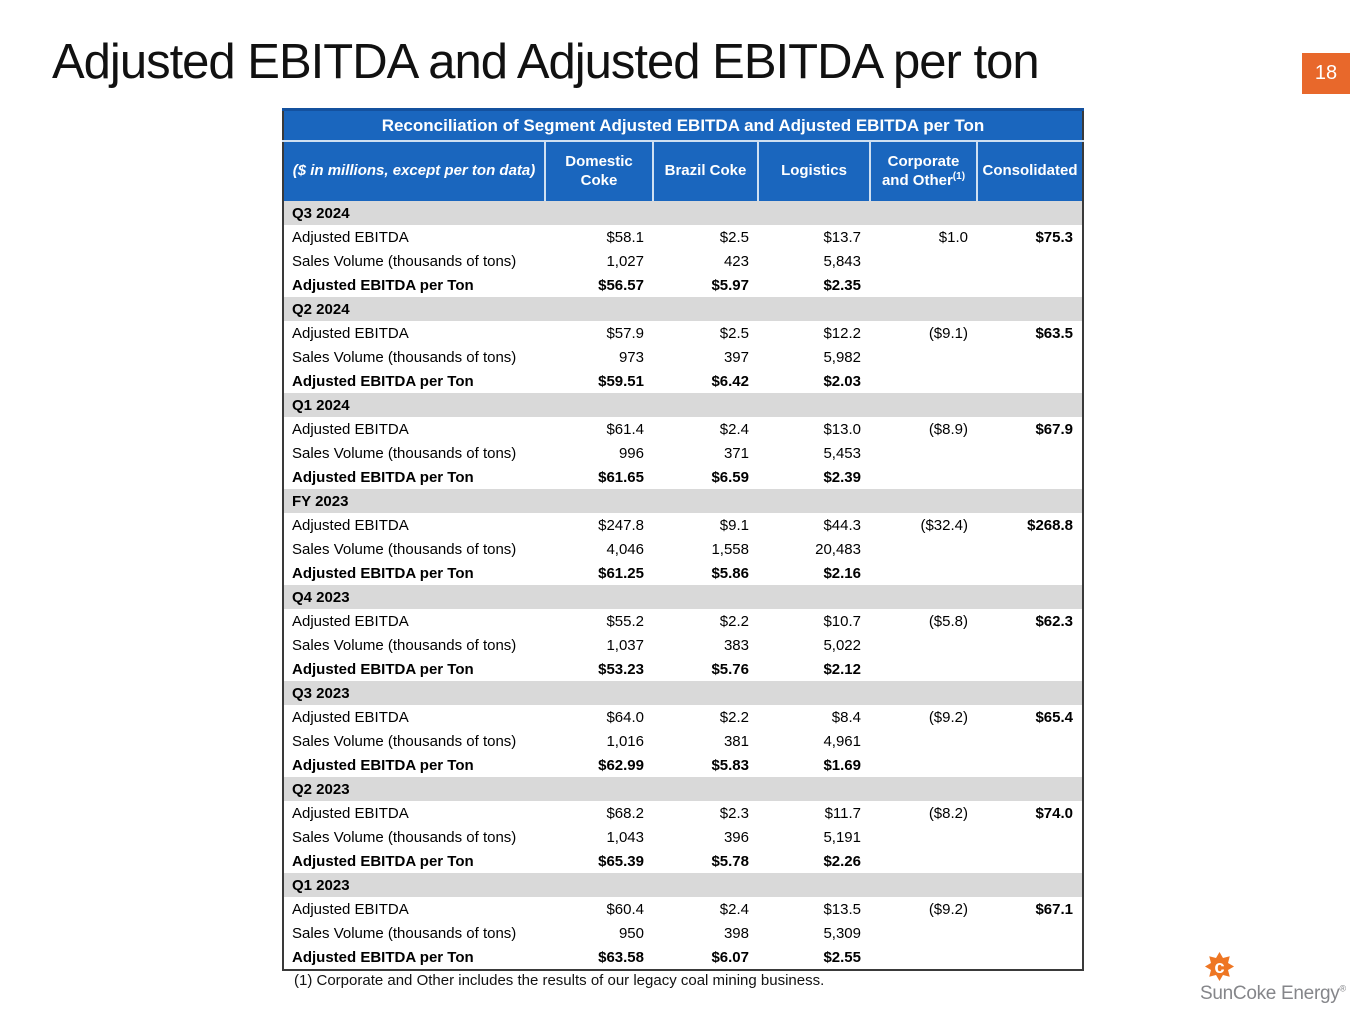 The height and width of the screenshot is (1024, 1365). I want to click on cell-value: $63.5, so click(1030, 333).